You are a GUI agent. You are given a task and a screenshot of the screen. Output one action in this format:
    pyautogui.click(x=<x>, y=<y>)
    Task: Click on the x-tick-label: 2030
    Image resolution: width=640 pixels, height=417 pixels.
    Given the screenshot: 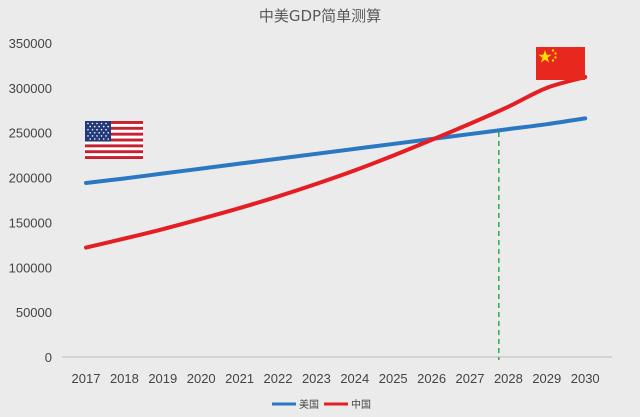 What is the action you would take?
    pyautogui.click(x=585, y=378)
    